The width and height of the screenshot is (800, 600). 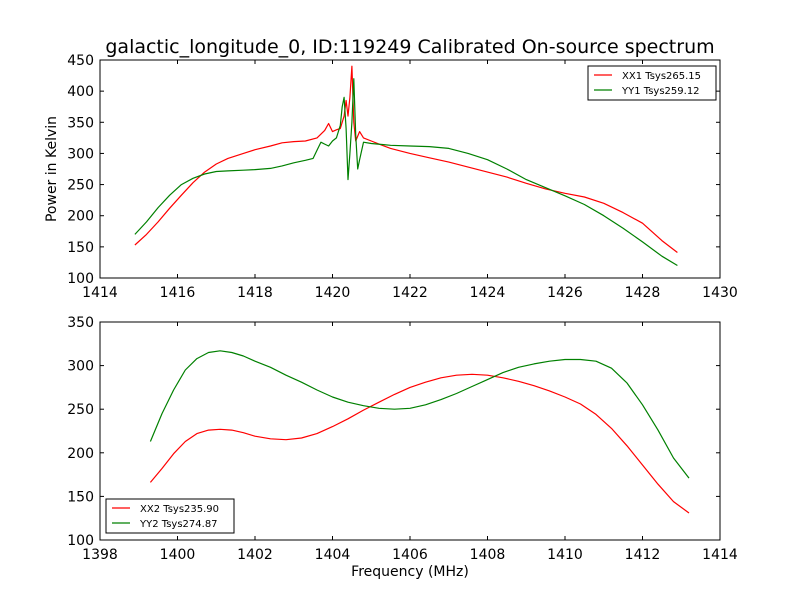 I want to click on x-tick-label: 1400, so click(x=178, y=555).